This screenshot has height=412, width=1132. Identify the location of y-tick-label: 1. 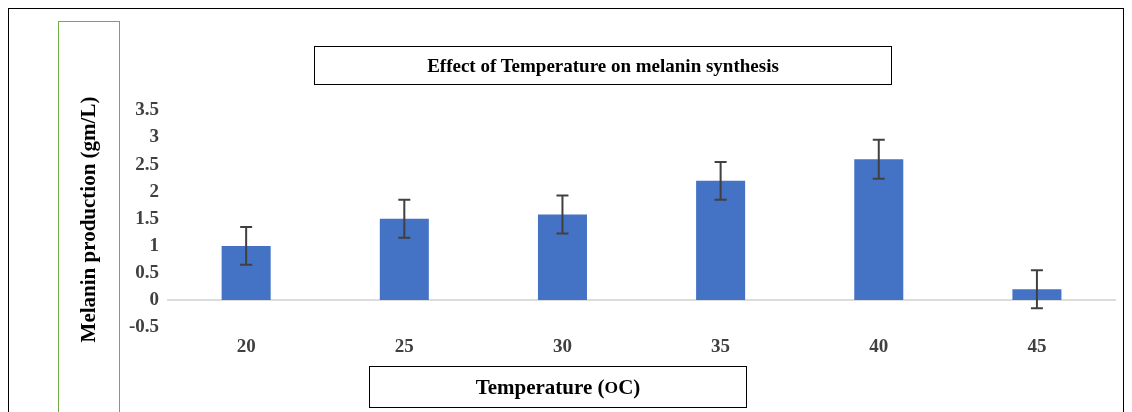
(154, 244).